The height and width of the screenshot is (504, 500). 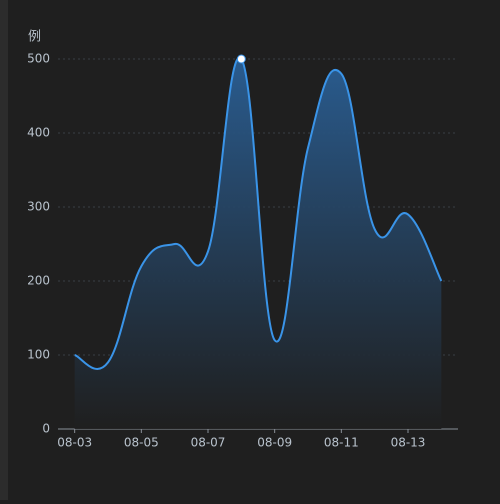 I want to click on x-tick-label: 08-05, so click(x=141, y=443).